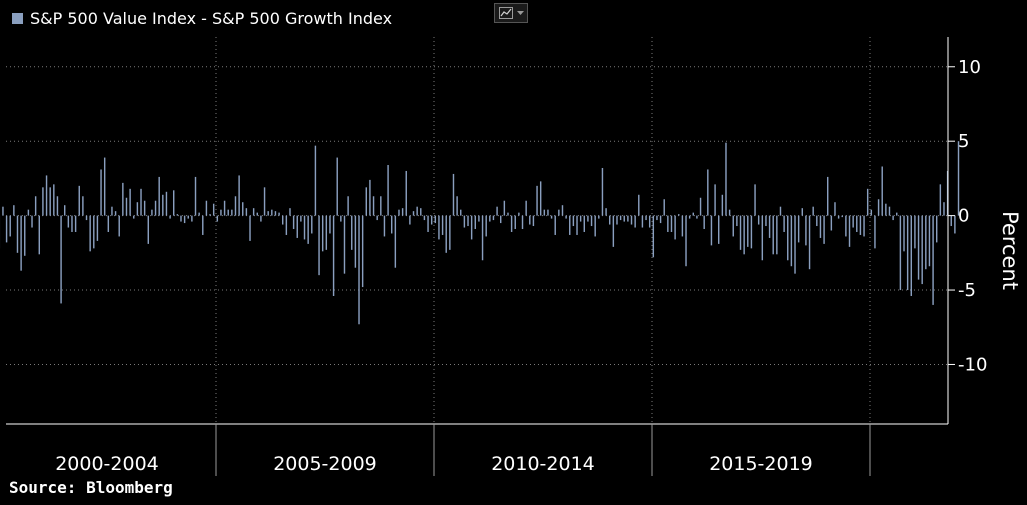 This screenshot has height=505, width=1027. Describe the element at coordinates (17, 18) in the screenshot. I see `legend-swatch` at that location.